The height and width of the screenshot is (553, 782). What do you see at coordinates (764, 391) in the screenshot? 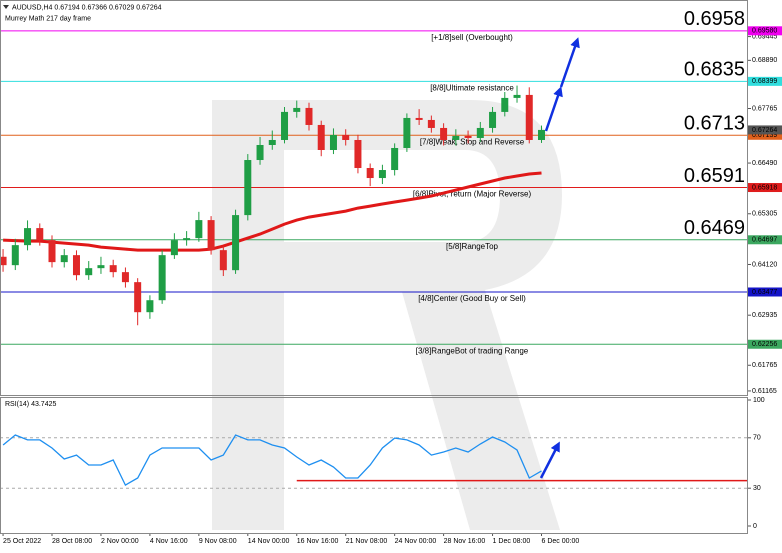
I see `y-tick-label: 0.61165` at bounding box center [764, 391].